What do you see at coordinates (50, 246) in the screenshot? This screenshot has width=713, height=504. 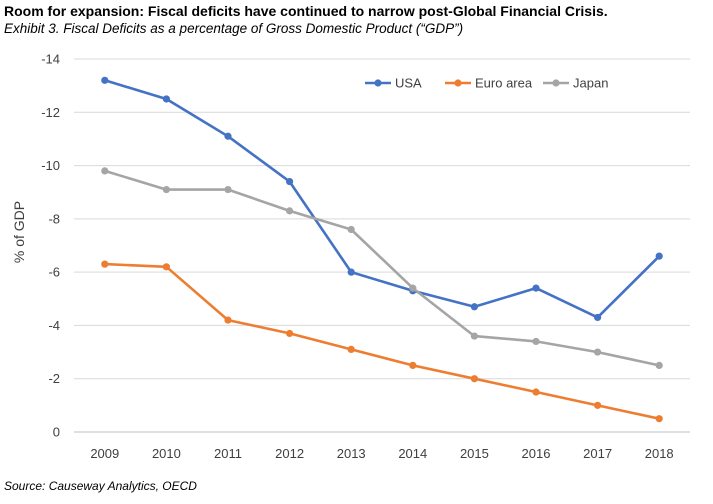 I see `y-axis-ticks: -14 -12 -10 -8 -6 -4 -2 0` at bounding box center [50, 246].